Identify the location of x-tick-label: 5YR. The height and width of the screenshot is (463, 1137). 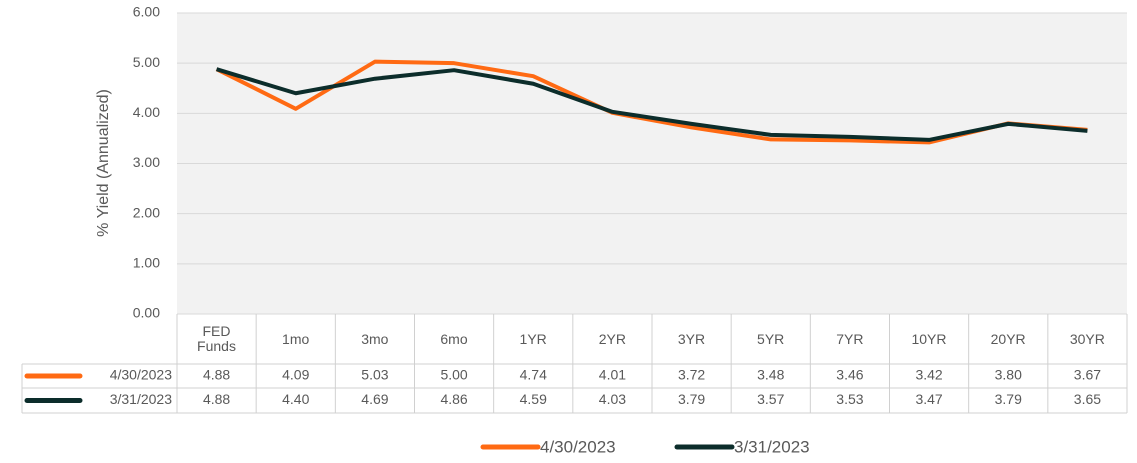
(771, 338).